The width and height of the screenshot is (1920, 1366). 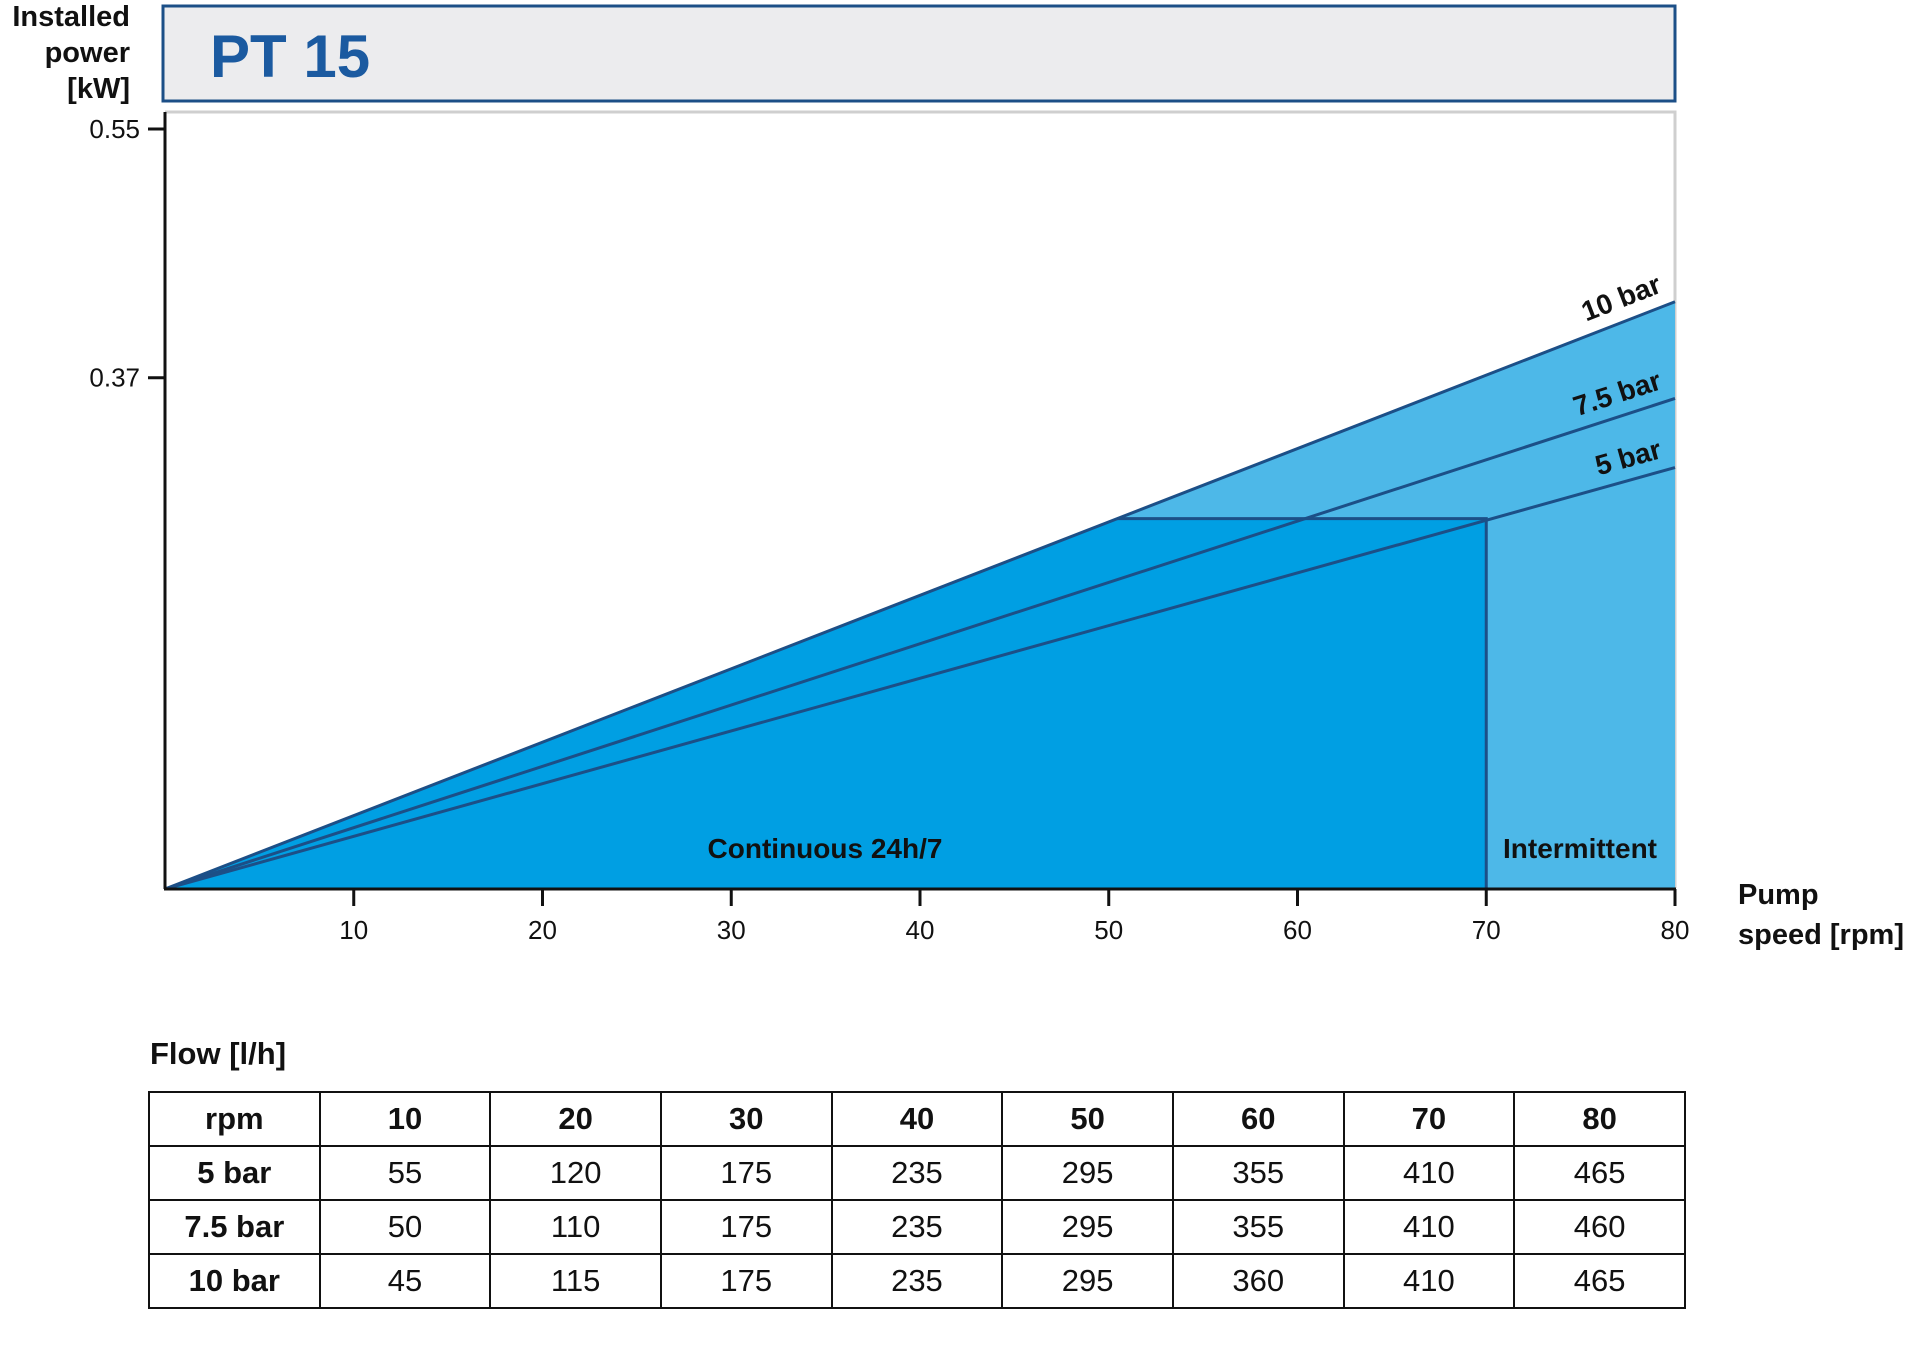 What do you see at coordinates (746, 1119) in the screenshot?
I see `header-cell: 30` at bounding box center [746, 1119].